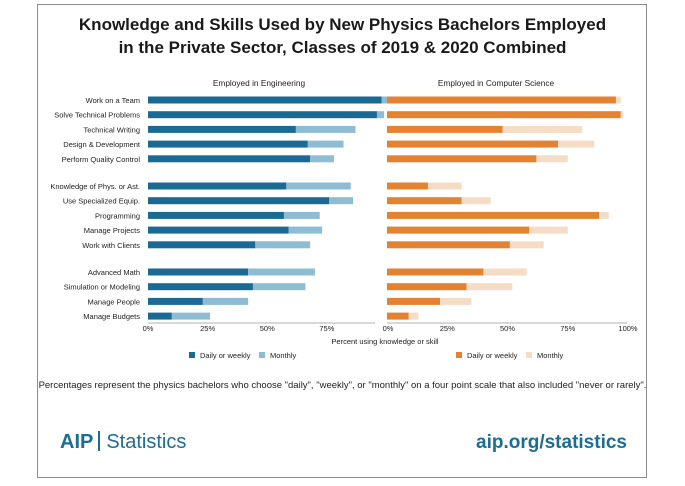 Image resolution: width=685 pixels, height=486 pixels. I want to click on legend-swatch-computer-science-monthly, so click(529, 355).